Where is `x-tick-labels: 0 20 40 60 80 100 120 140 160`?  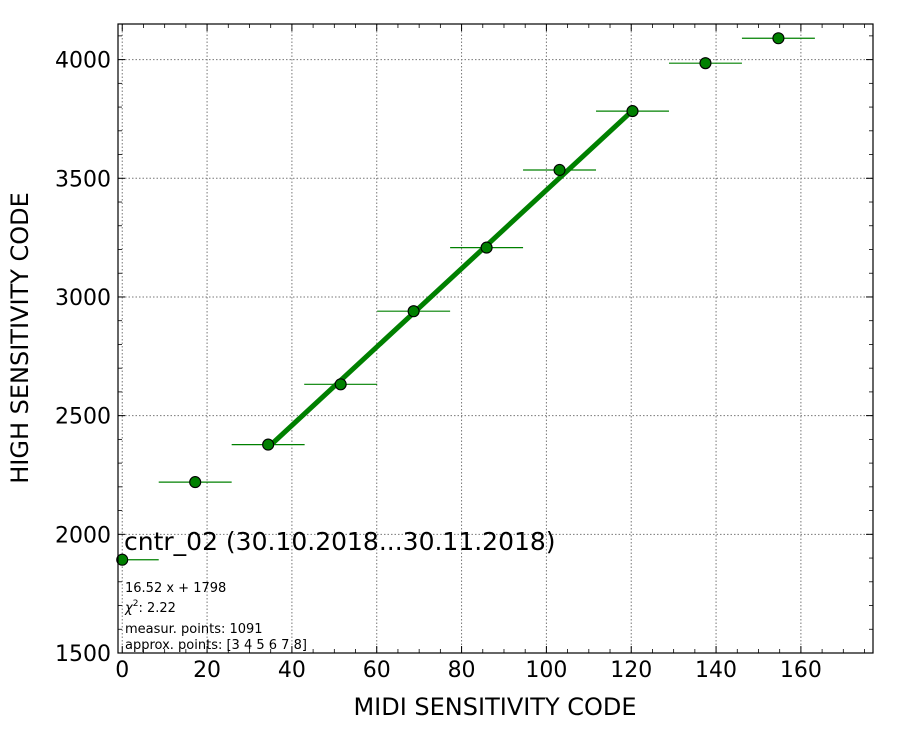 x-tick-labels: 0 20 40 60 80 100 120 140 160 is located at coordinates (468, 670).